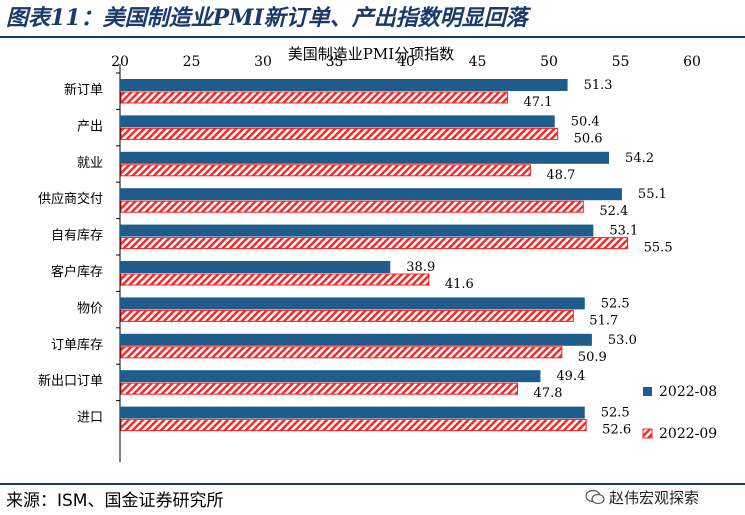 This screenshot has height=515, width=745. Describe the element at coordinates (70, 199) in the screenshot. I see `category-label: 供应商交付` at that location.